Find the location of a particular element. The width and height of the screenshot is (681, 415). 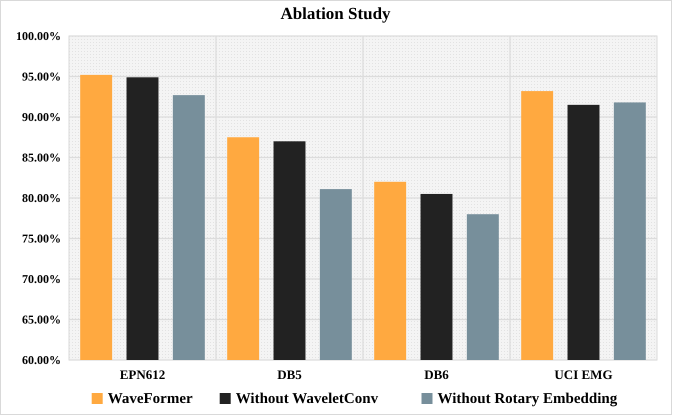

y-tick-label: 75.00% is located at coordinates (41, 239).